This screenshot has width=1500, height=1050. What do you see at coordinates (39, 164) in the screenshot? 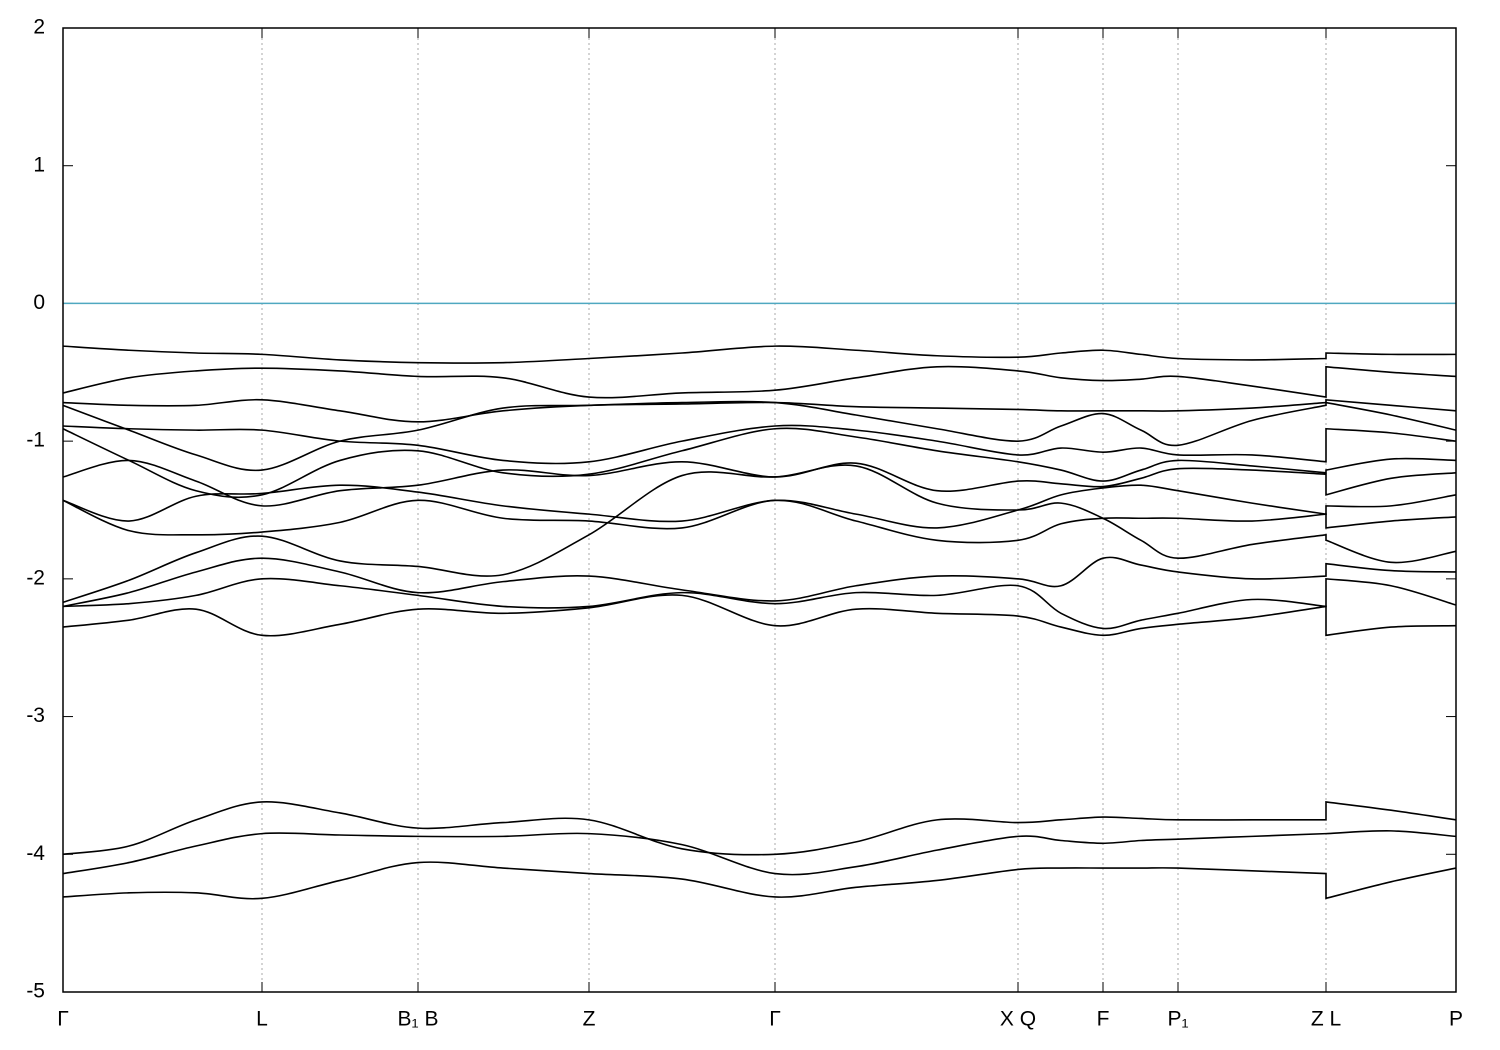
I see `y-tick-label: 1` at bounding box center [39, 164].